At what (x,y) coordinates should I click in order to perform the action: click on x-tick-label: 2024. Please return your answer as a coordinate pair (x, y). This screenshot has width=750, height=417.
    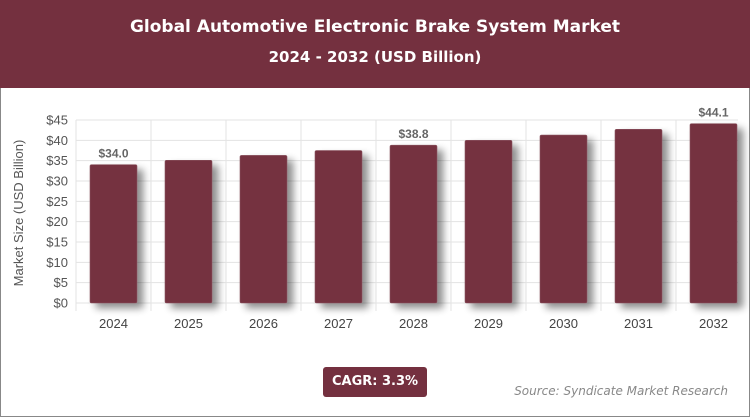
    Looking at the image, I should click on (113, 323).